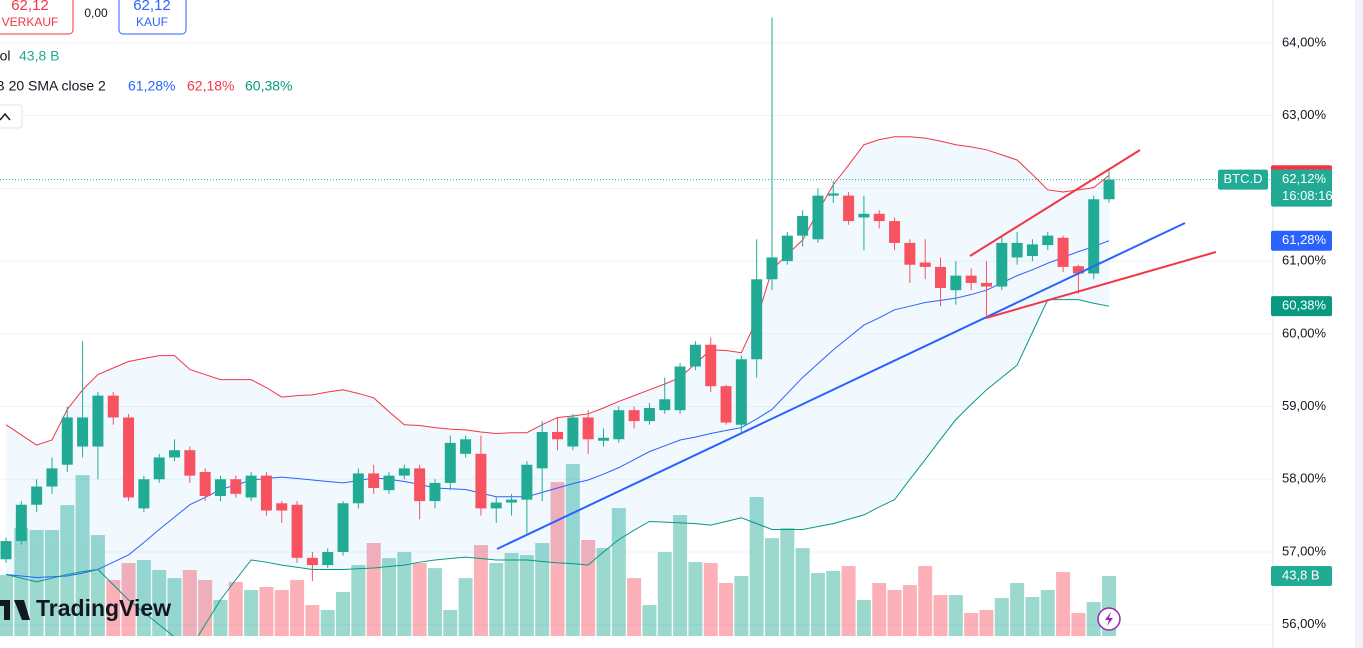  I want to click on symbol-tag, so click(1243, 179).